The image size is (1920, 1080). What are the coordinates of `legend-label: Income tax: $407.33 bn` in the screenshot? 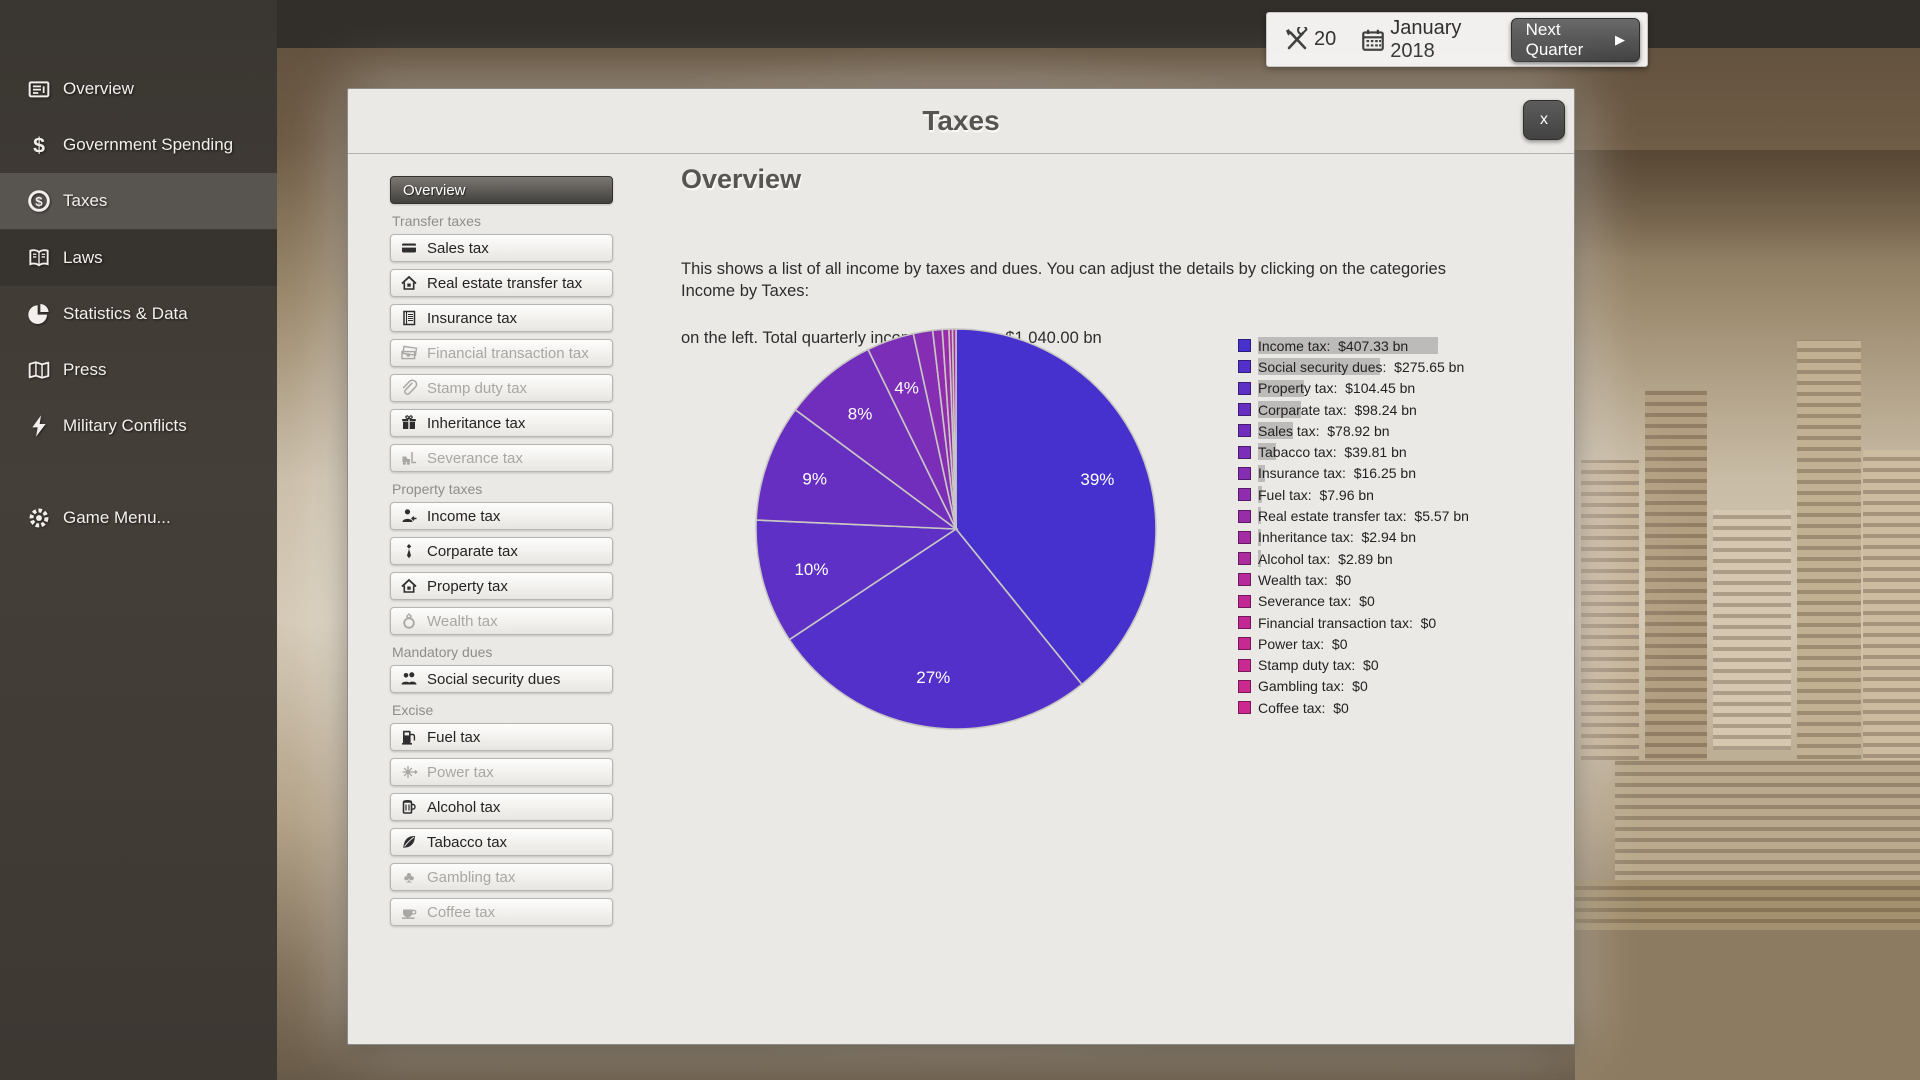 It's located at (1333, 345).